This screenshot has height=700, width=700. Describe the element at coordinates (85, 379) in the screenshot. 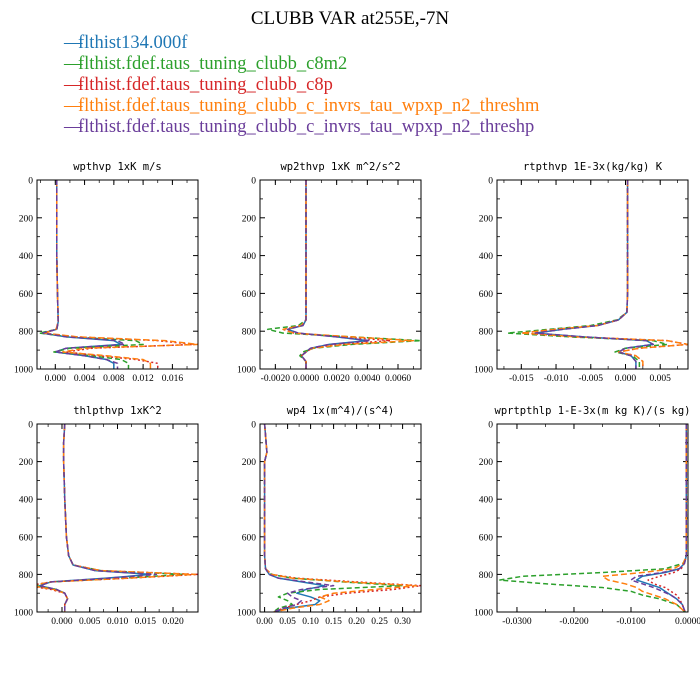

I see `x-tick-label: 0.004` at that location.